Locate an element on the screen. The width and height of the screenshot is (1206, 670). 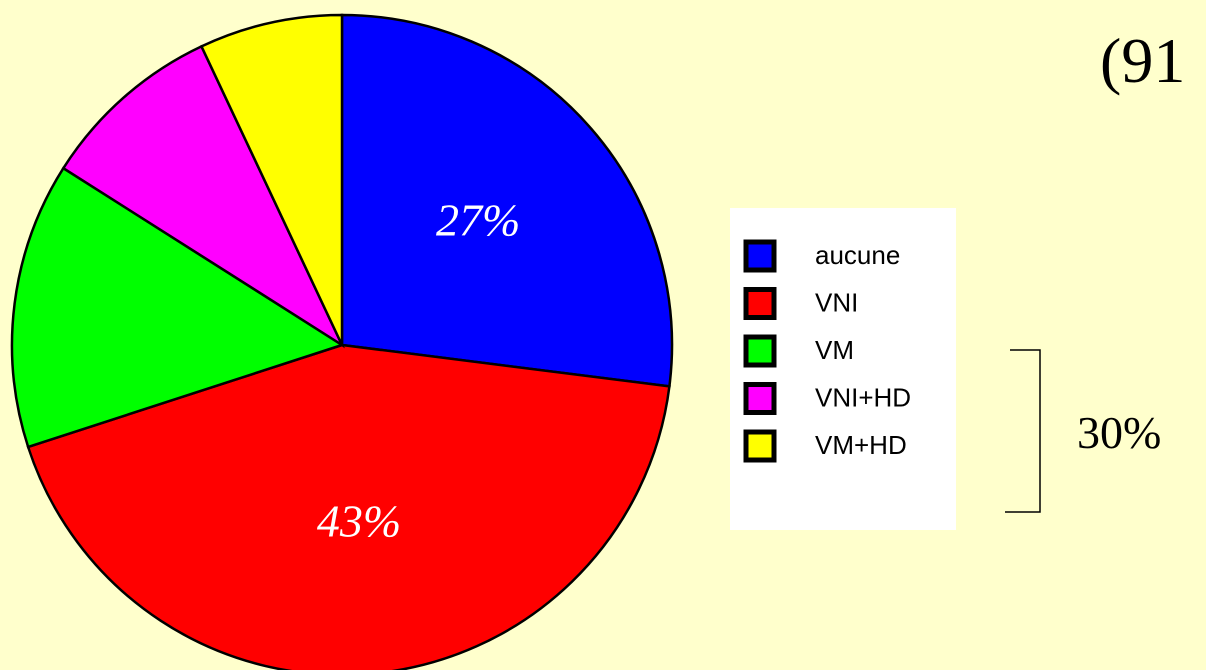
legend-label: VM+HD is located at coordinates (861, 445).